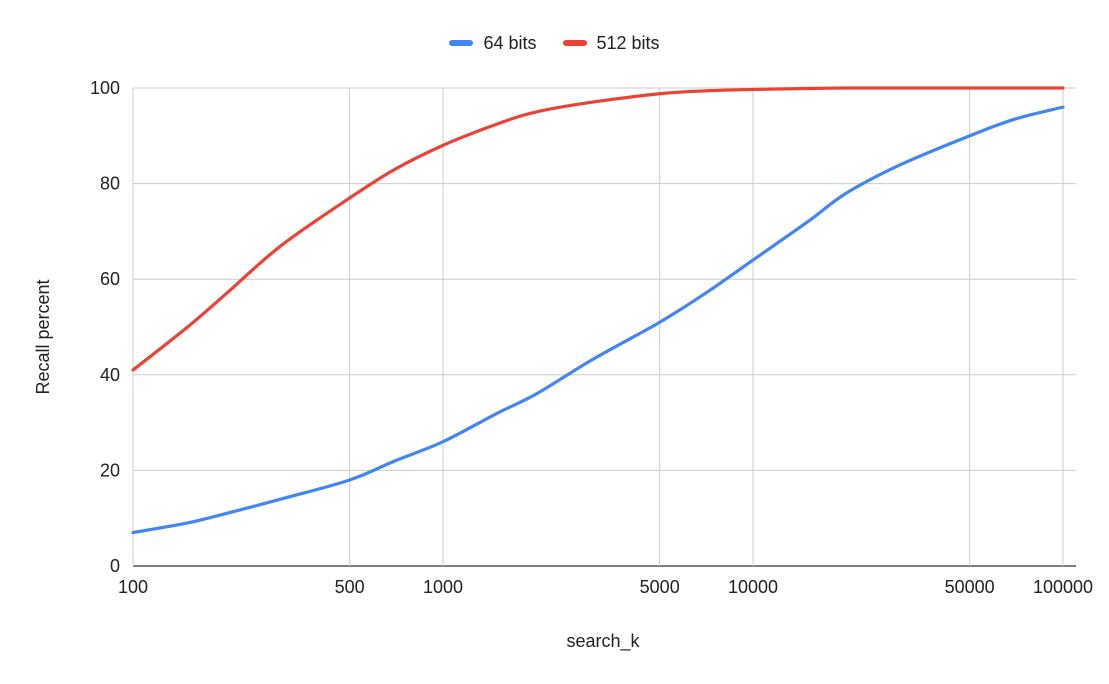  What do you see at coordinates (603, 641) in the screenshot?
I see `x-axis-title: search_k` at bounding box center [603, 641].